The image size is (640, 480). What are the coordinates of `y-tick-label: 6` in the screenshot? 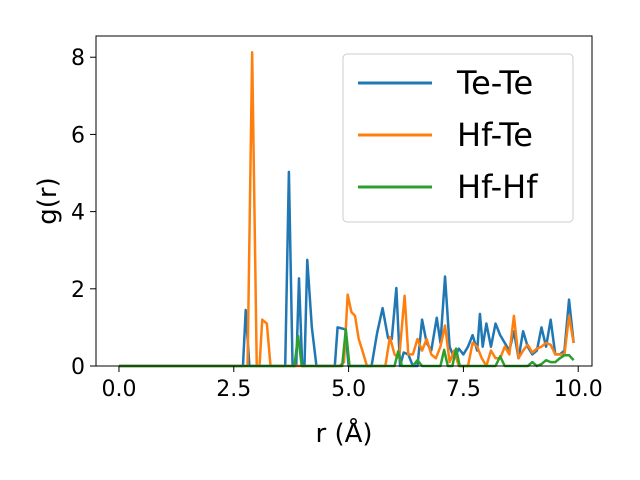 It's located at (78, 135).